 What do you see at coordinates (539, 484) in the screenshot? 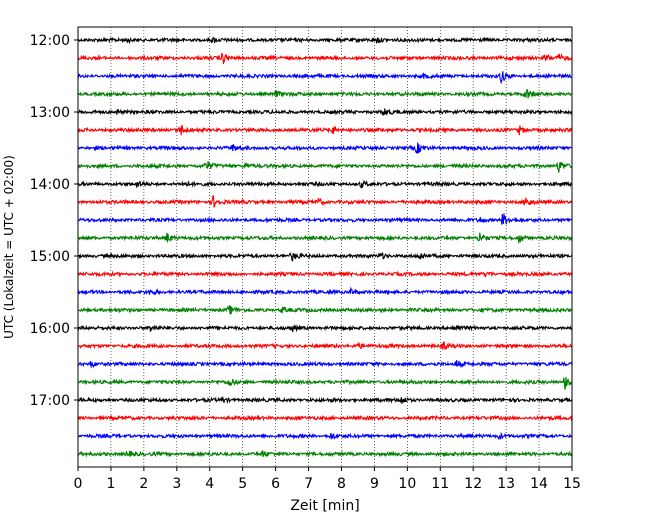
I see `x-tick-label: 14` at bounding box center [539, 484].